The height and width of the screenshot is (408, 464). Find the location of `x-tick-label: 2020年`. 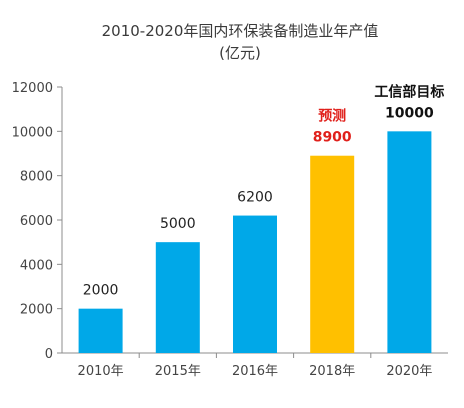

x-tick-label: 2020年 is located at coordinates (409, 371).